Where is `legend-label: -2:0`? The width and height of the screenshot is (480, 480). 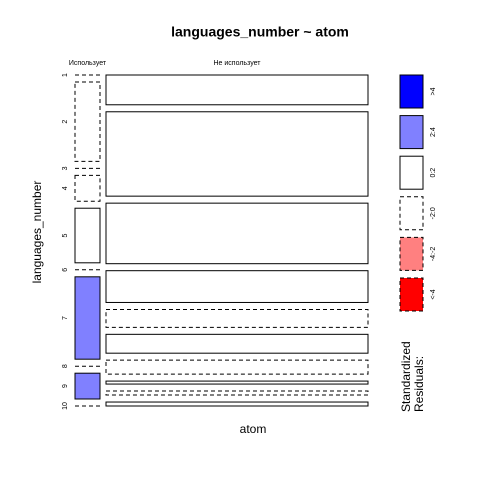
legend-label: -2:0 is located at coordinates (433, 213).